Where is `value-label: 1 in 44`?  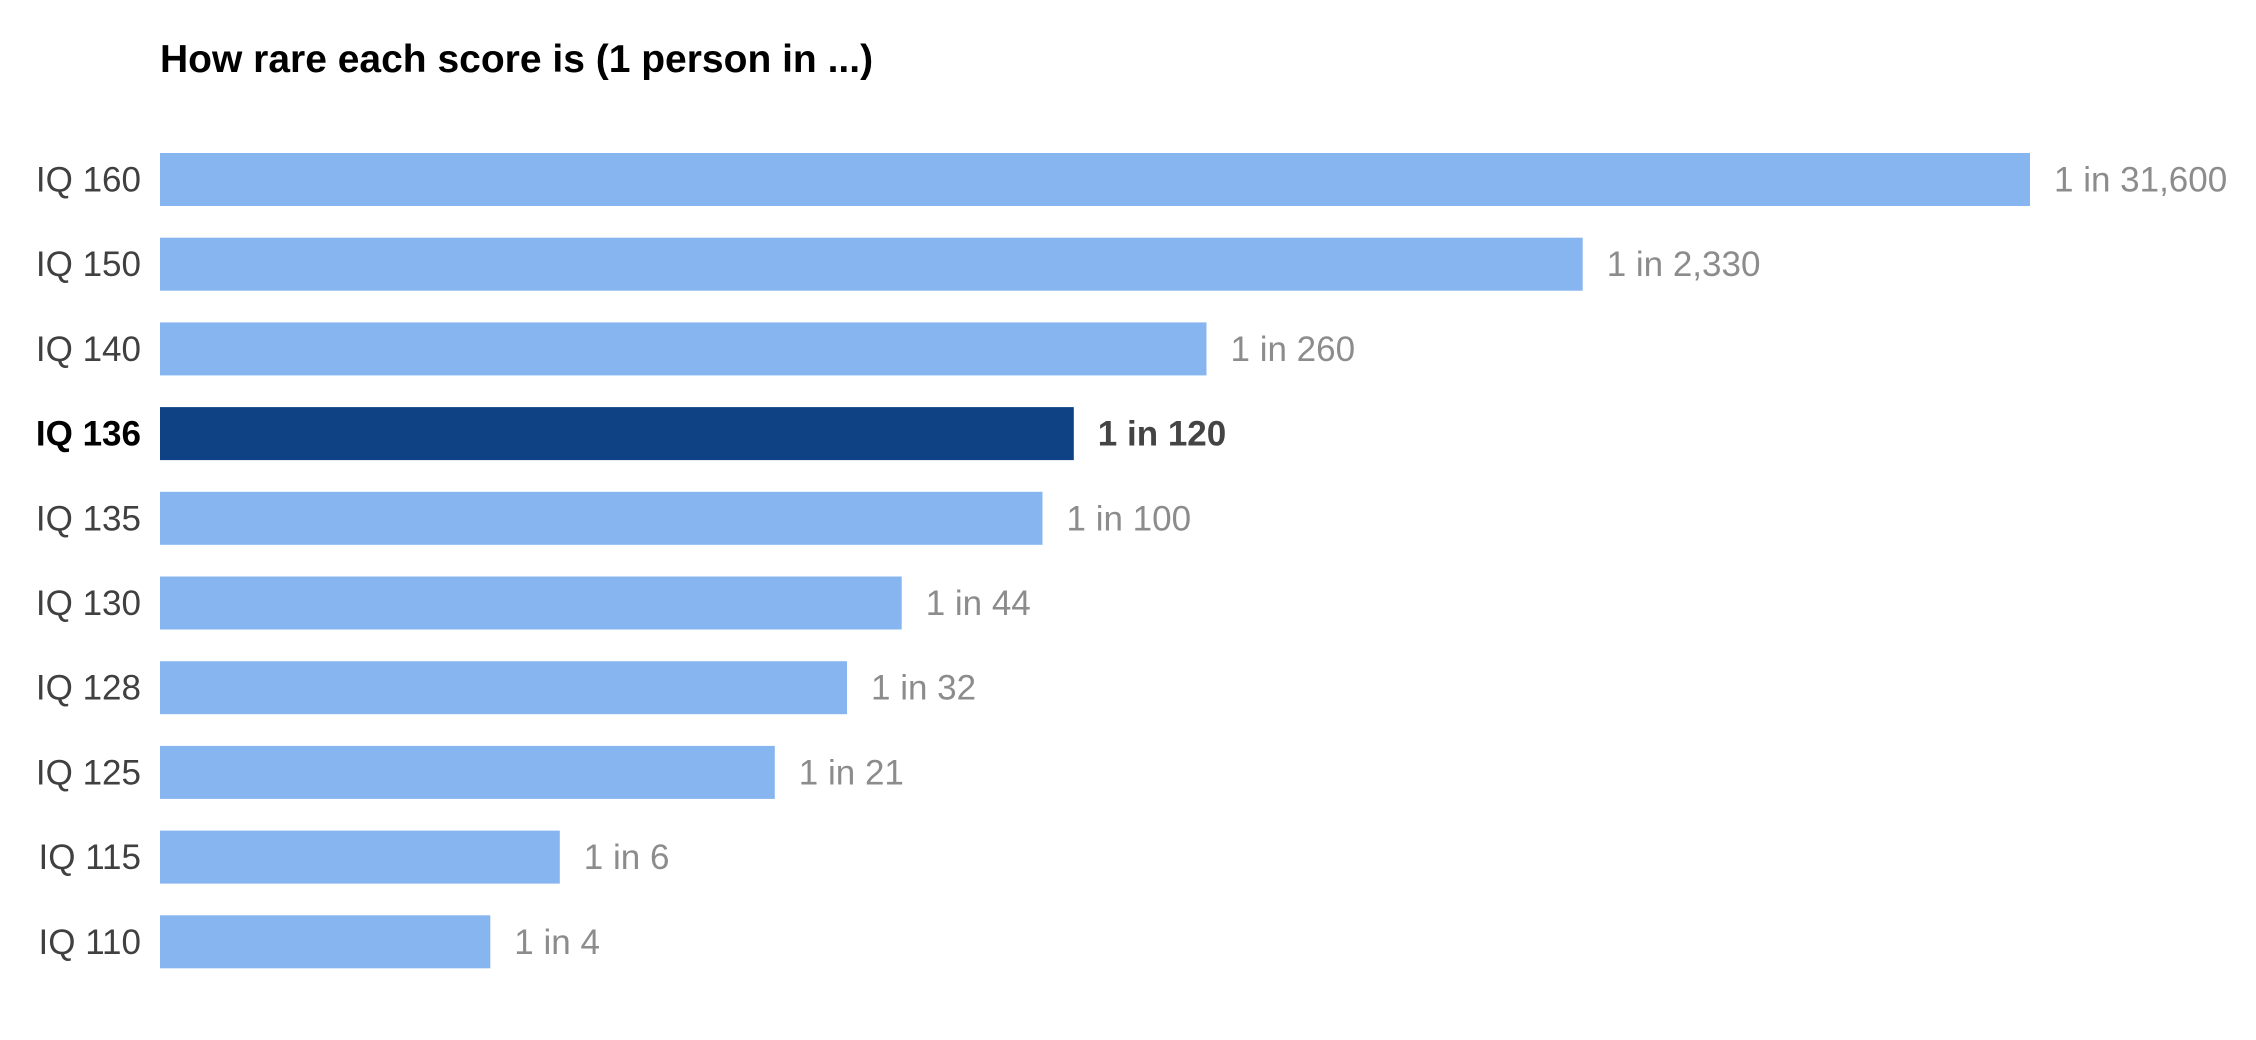 value-label: 1 in 44 is located at coordinates (978, 603).